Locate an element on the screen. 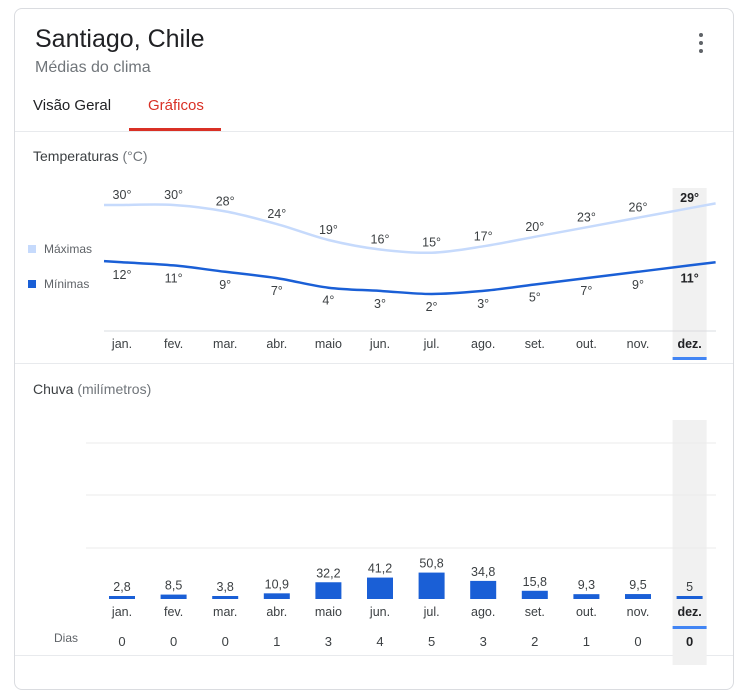 The image size is (747, 690). more-vert-icon is located at coordinates (701, 43).